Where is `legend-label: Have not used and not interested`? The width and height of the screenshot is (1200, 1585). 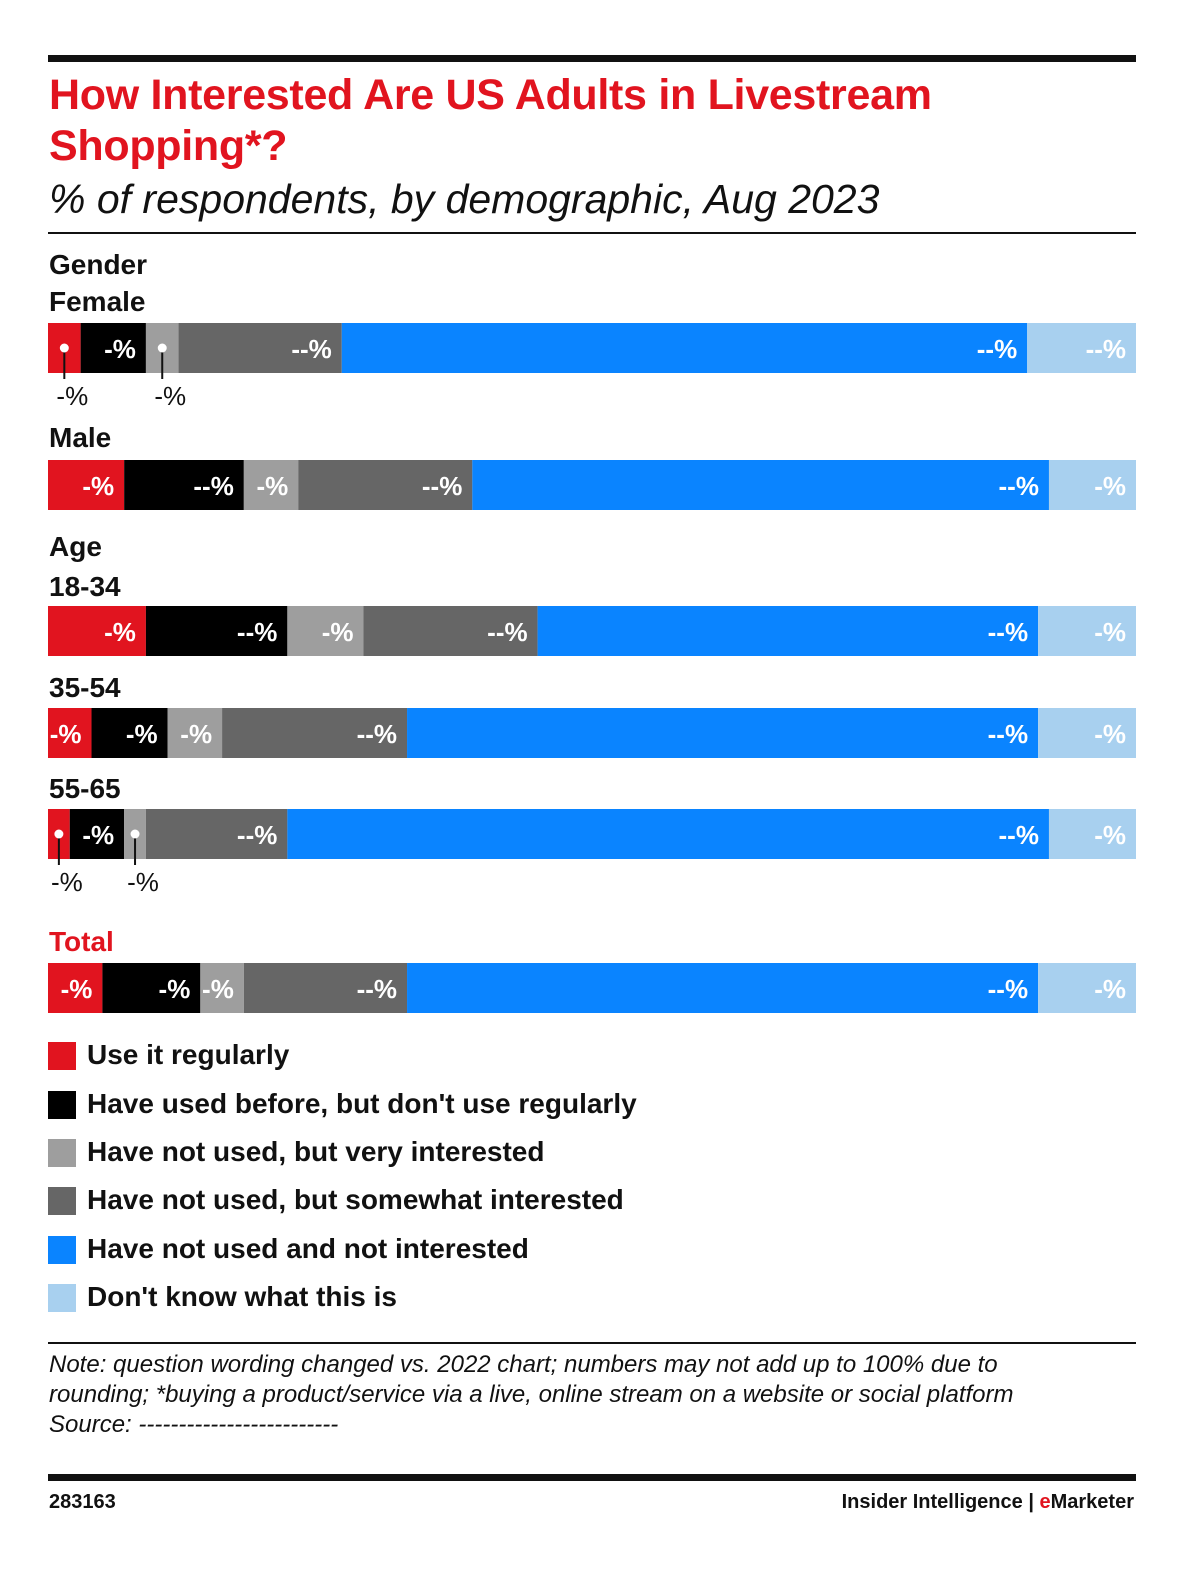
legend-label: Have not used and not interested is located at coordinates (308, 1248).